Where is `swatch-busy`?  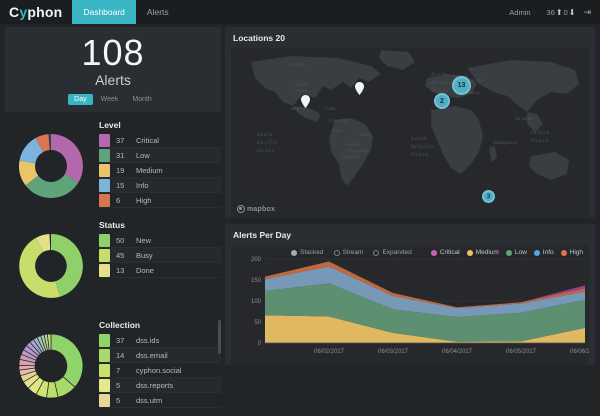 swatch-busy is located at coordinates (104, 255).